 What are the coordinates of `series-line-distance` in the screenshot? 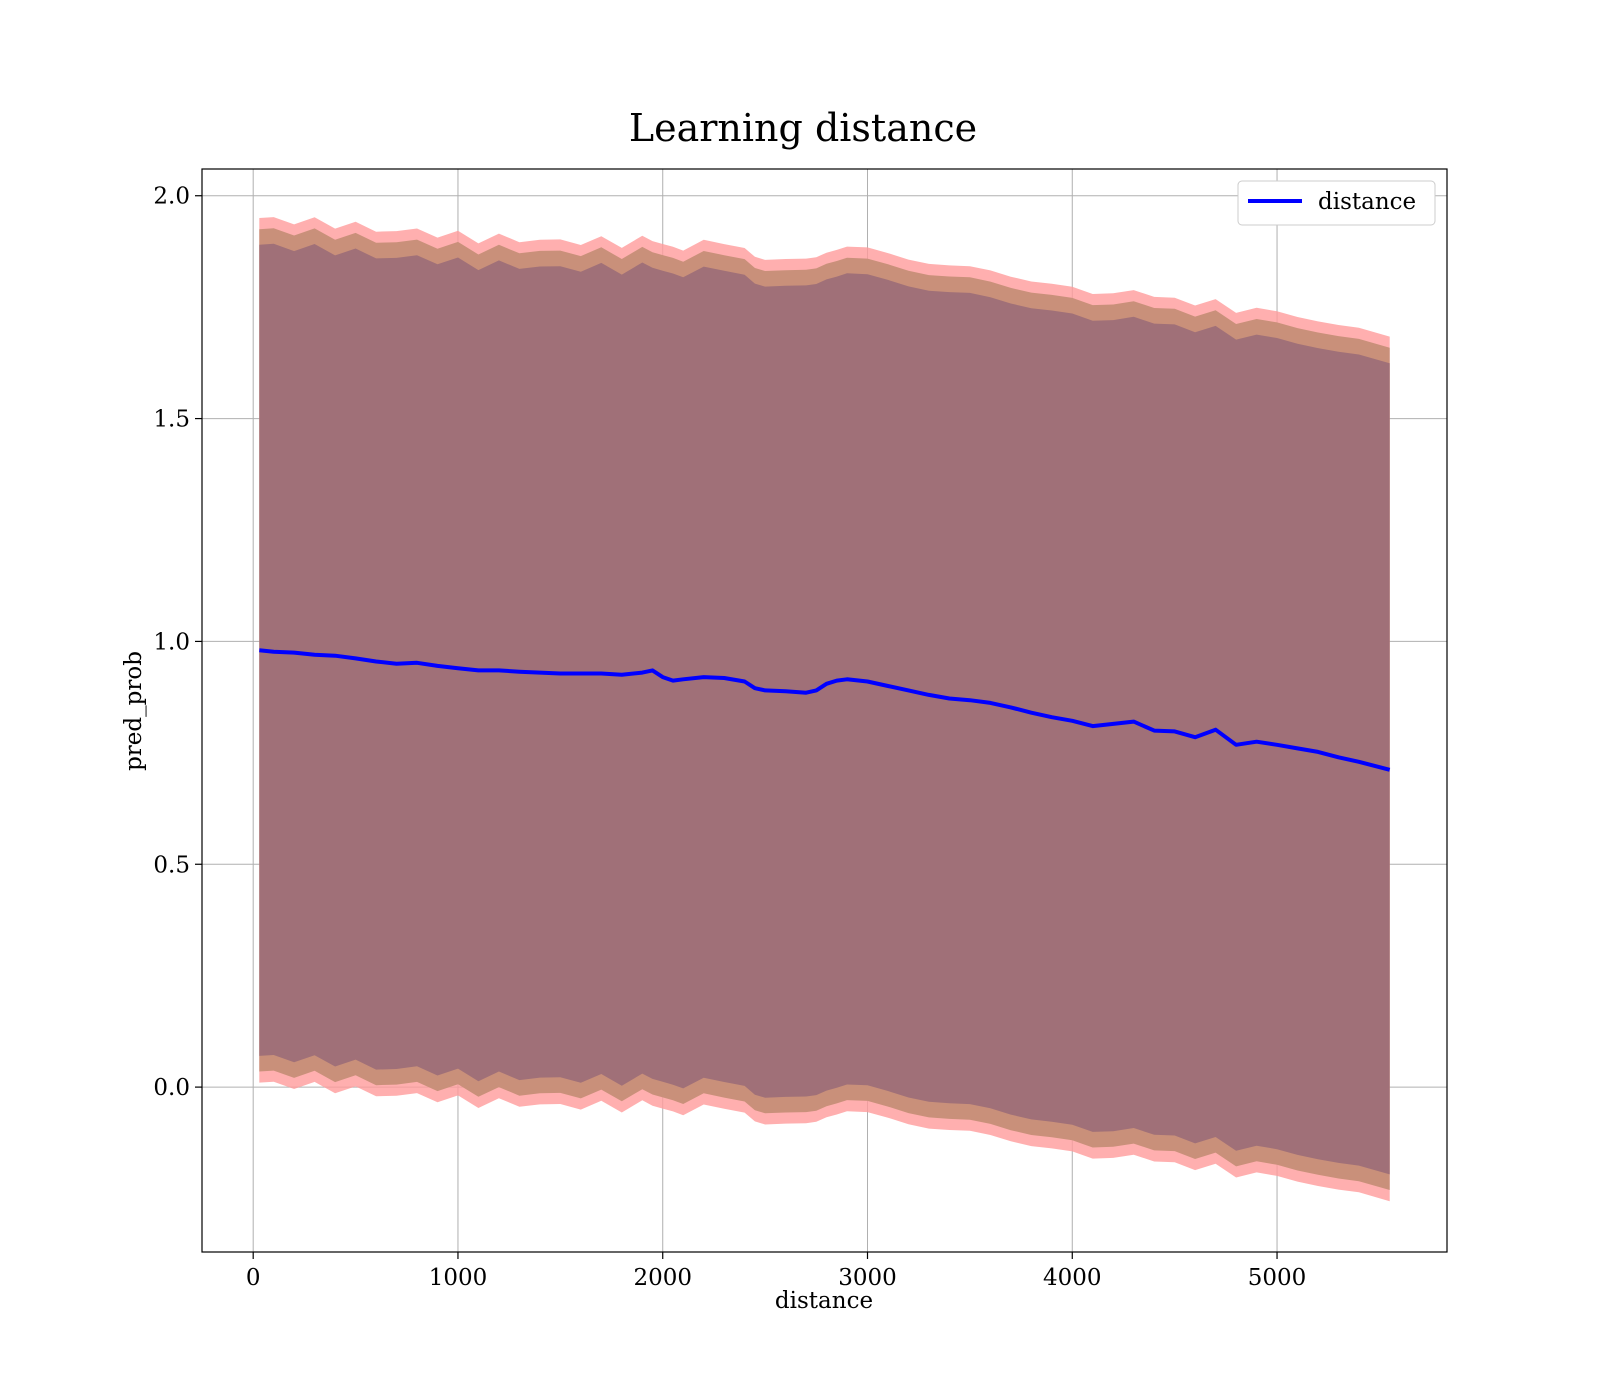 It's located at (825, 710).